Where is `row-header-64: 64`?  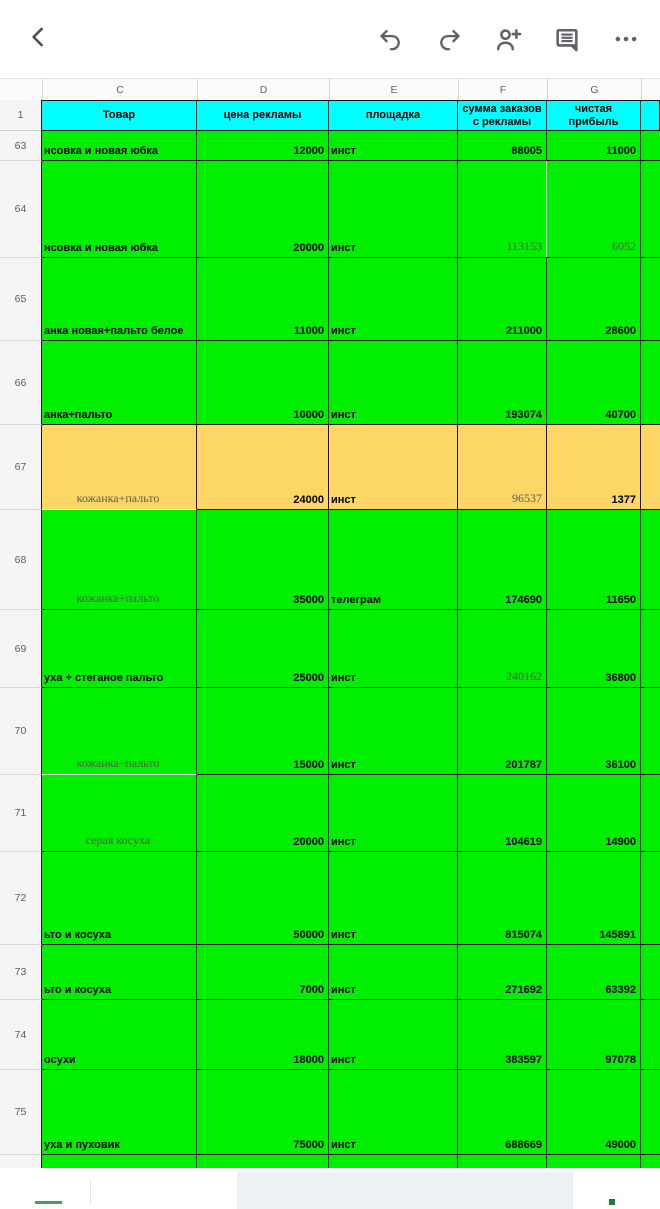 row-header-64: 64 is located at coordinates (21, 209).